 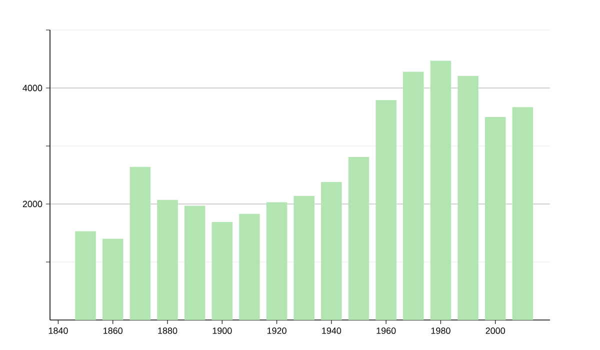 What do you see at coordinates (113, 331) in the screenshot?
I see `x-tick-label: 1860` at bounding box center [113, 331].